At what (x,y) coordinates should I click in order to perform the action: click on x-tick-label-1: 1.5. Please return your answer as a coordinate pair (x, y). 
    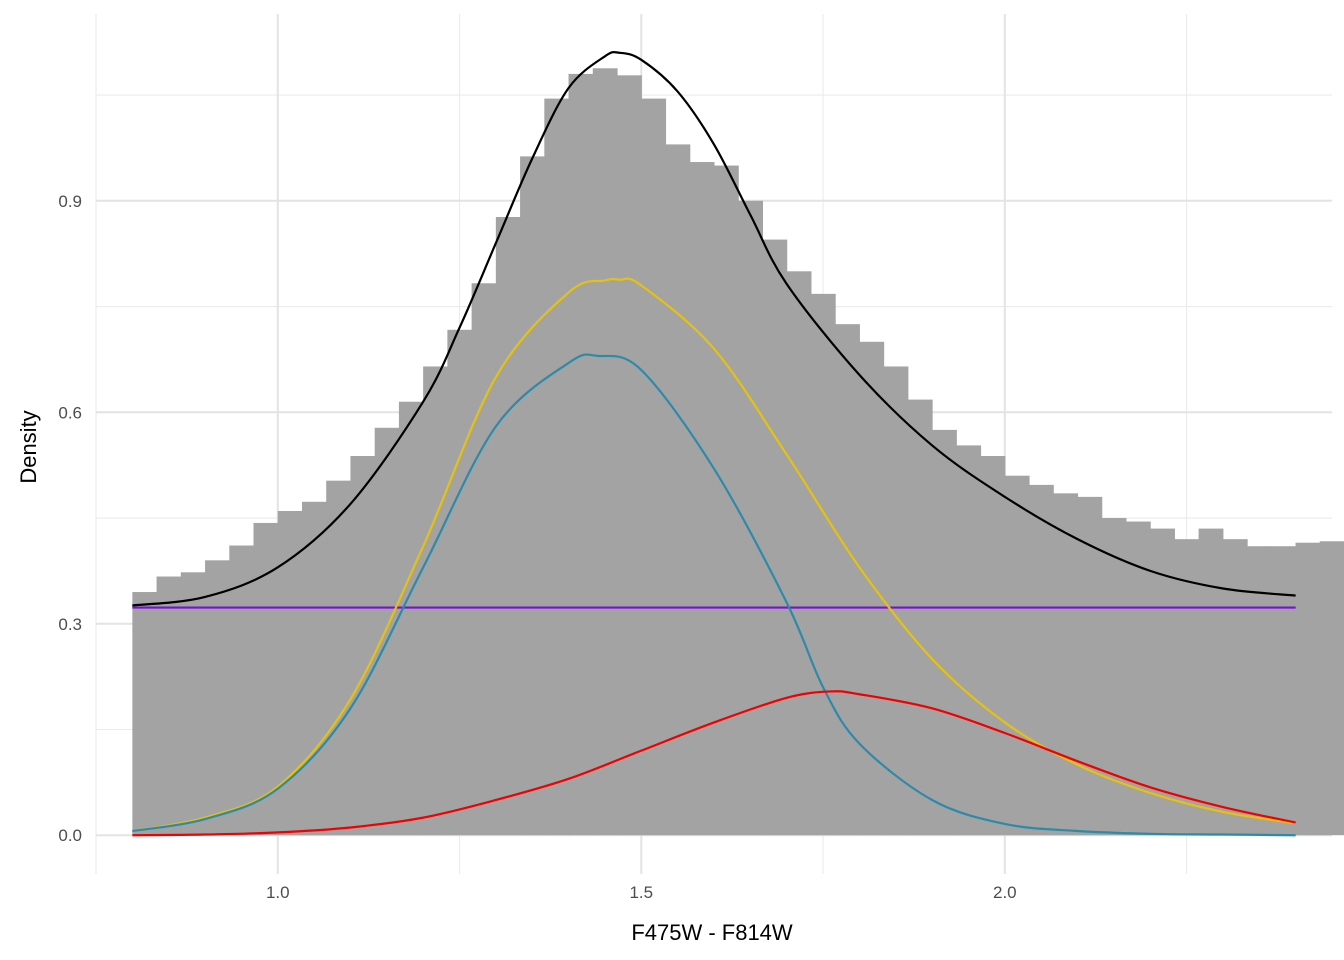
    Looking at the image, I should click on (641, 892).